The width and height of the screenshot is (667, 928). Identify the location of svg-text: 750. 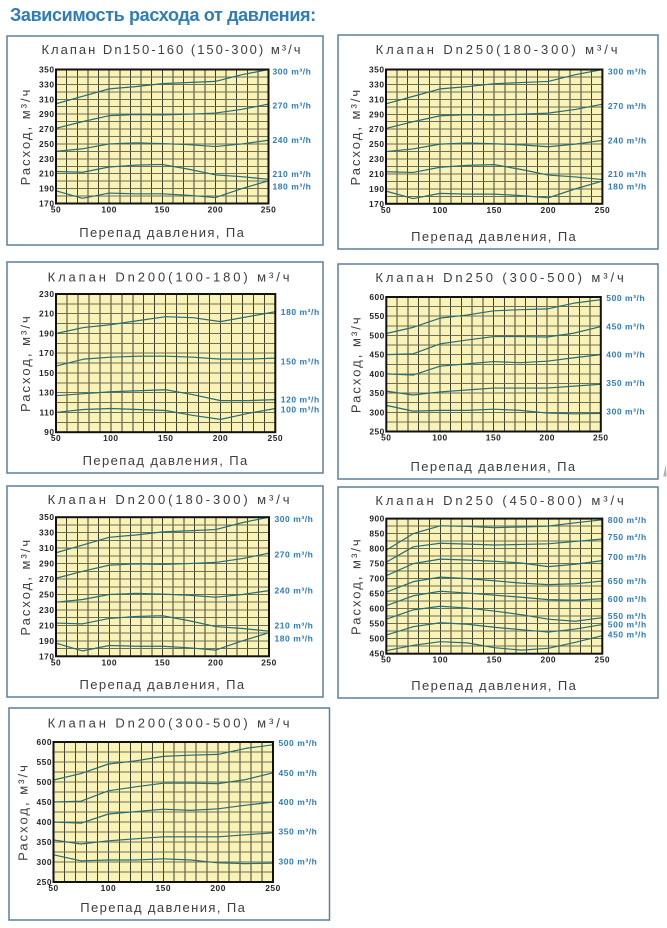
(376, 564).